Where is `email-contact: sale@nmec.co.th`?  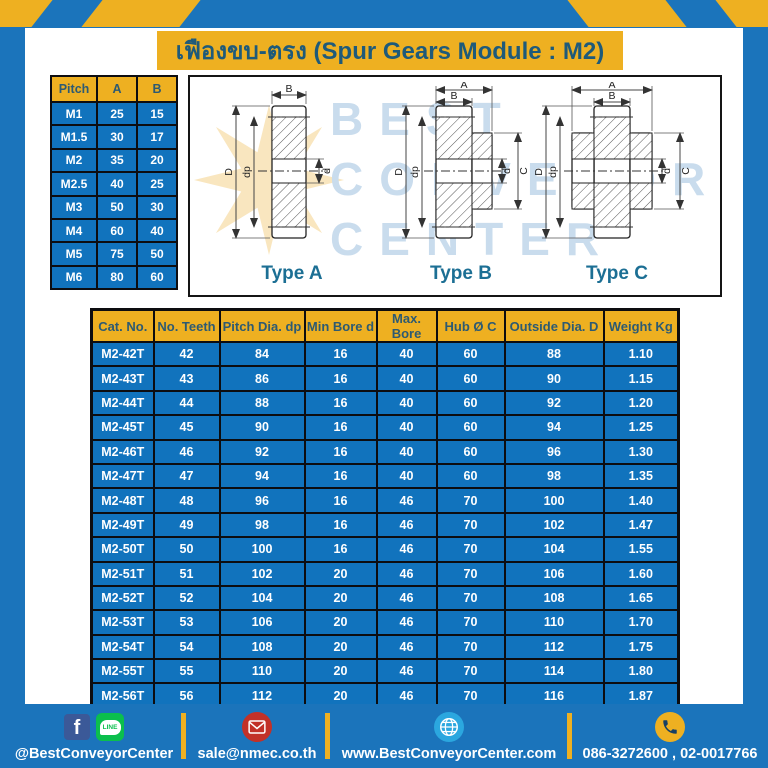 email-contact: sale@nmec.co.th is located at coordinates (257, 736).